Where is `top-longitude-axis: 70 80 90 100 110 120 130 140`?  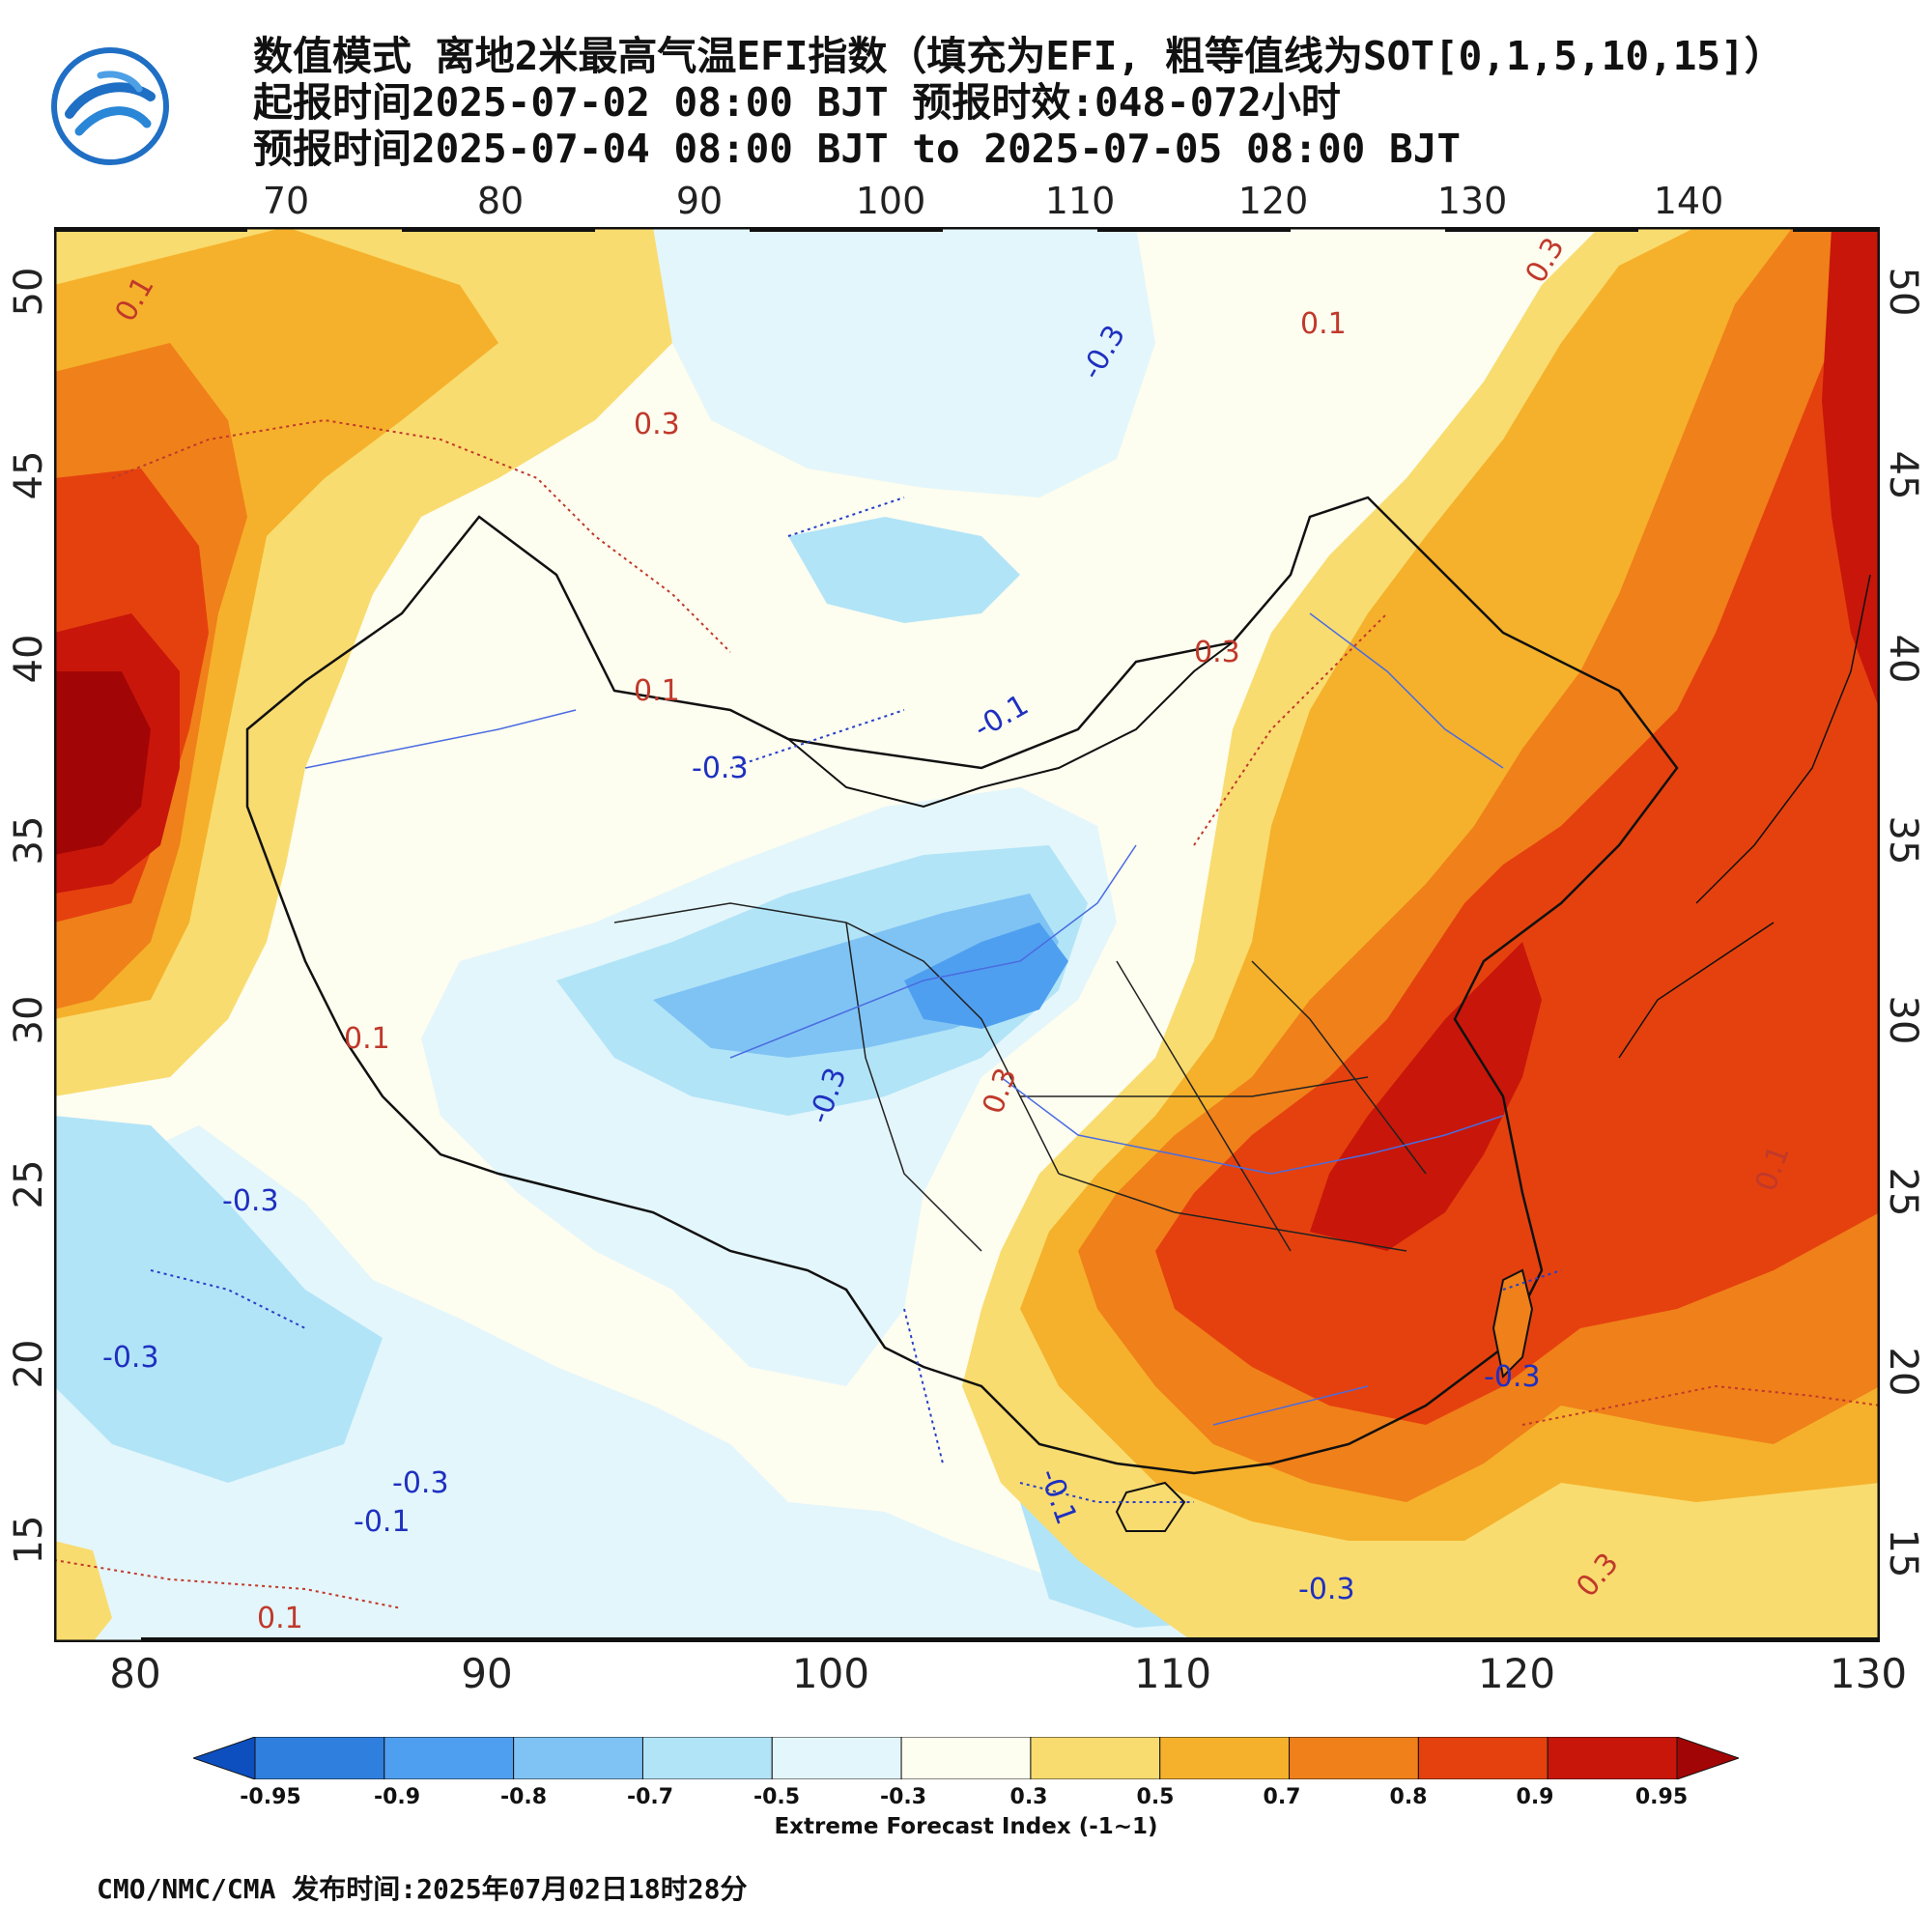
top-longitude-axis: 70 80 90 100 110 120 130 140 is located at coordinates (966, 201).